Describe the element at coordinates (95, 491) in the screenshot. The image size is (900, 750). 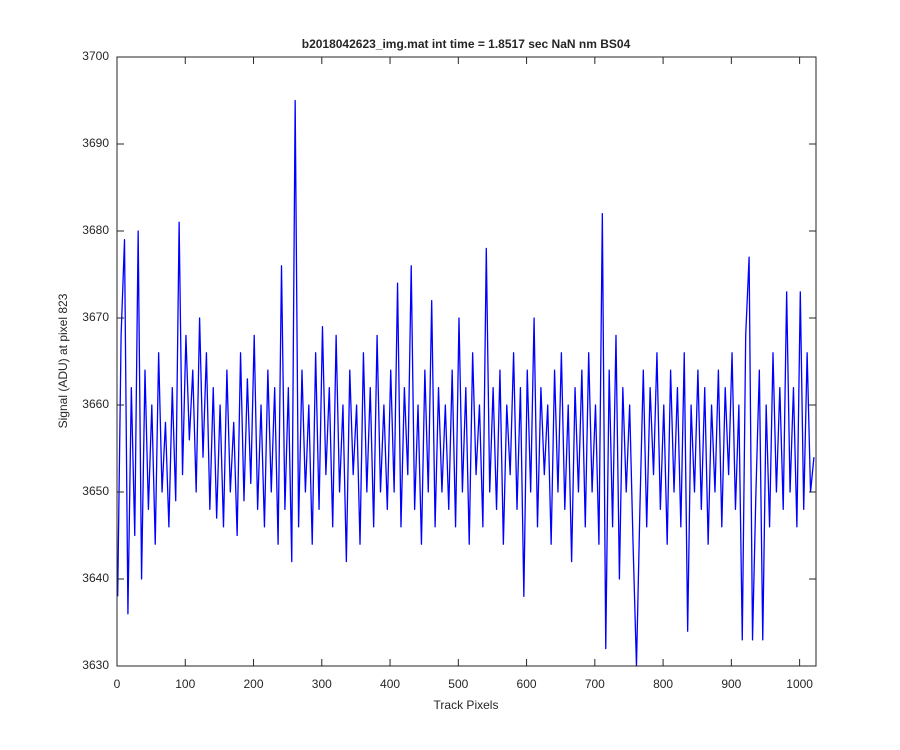
I see `y-tick-label: 3650` at that location.